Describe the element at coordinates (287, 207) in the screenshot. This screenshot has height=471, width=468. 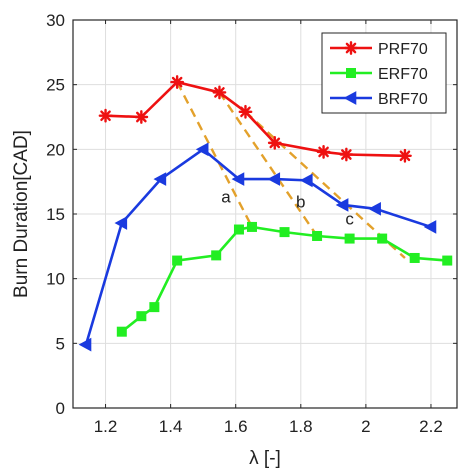
I see `annotations: a b c` at that location.